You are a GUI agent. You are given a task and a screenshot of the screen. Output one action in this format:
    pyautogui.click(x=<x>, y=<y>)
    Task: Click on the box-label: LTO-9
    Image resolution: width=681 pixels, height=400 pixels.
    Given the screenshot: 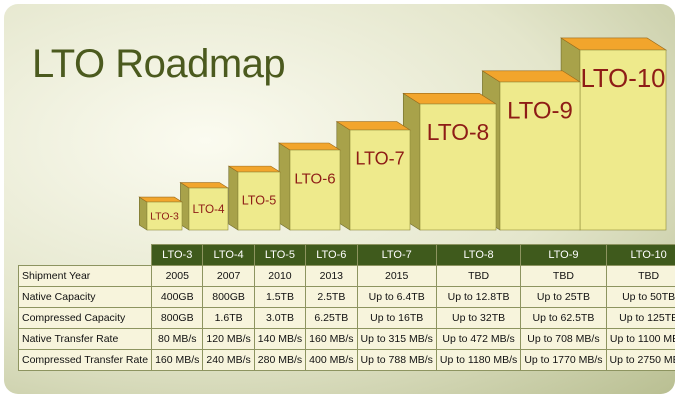 What is the action you would take?
    pyautogui.click(x=540, y=110)
    